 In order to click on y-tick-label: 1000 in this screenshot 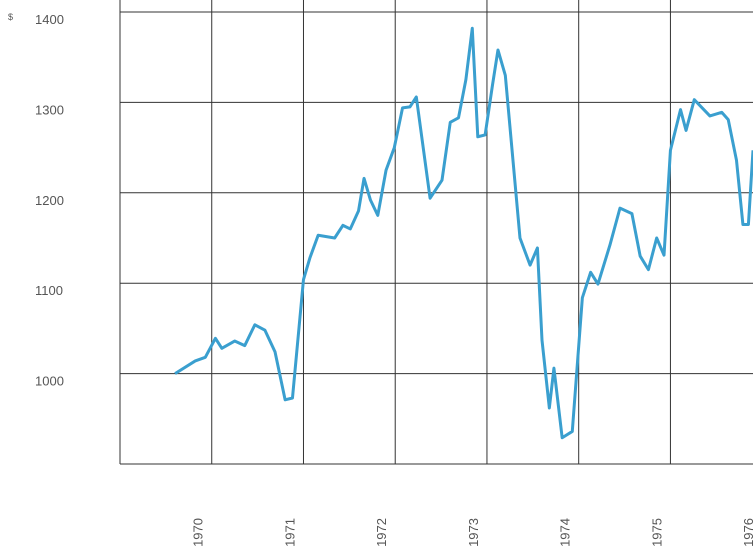, I will do `click(49, 381)`.